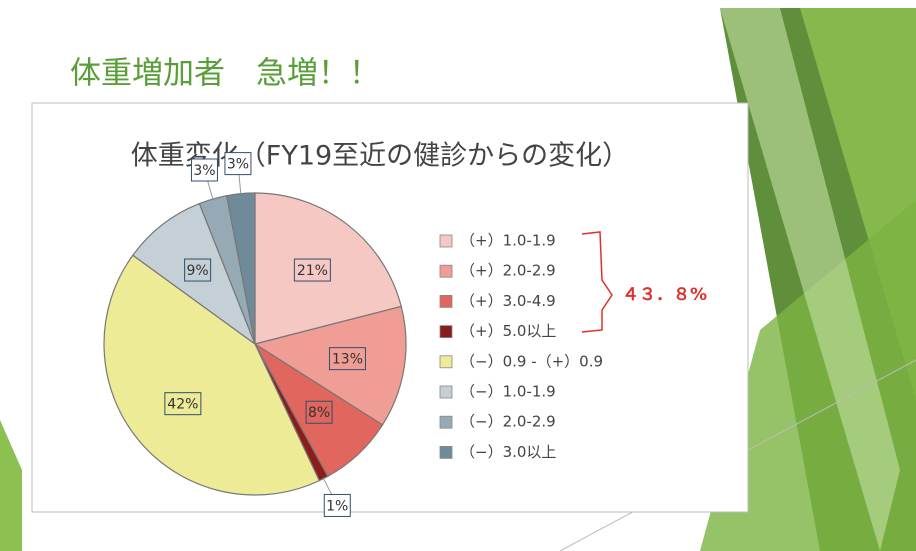 Image resolution: width=916 pixels, height=551 pixels. Describe the element at coordinates (508, 392) in the screenshot. I see `legend-label: （−）1.0-1.9` at that location.